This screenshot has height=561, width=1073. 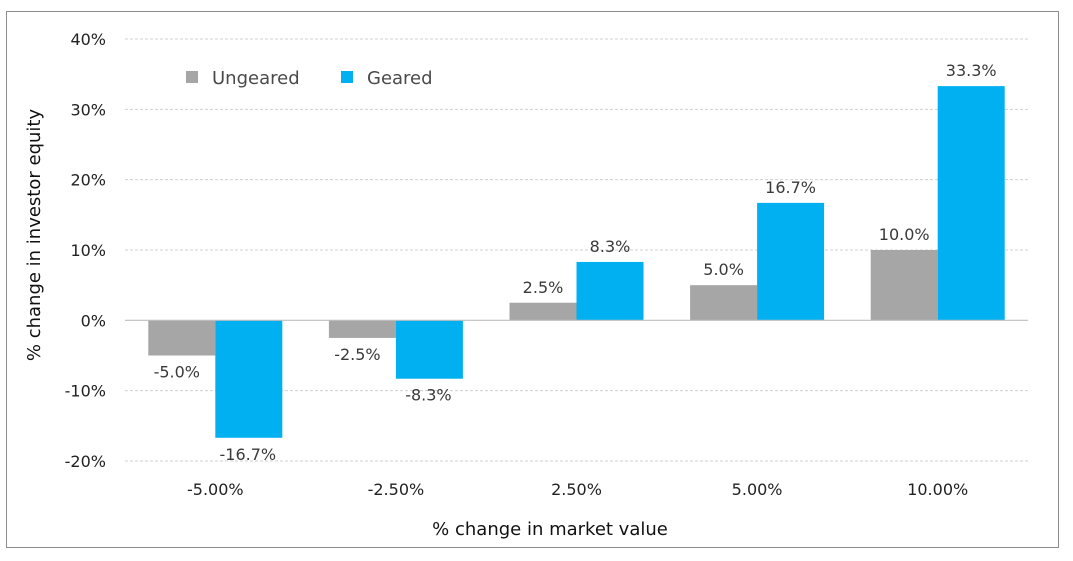 I want to click on x-axis-ticks: -5.00% -2.50% 2.50% 5.00% 10.00%, so click(x=577, y=489).